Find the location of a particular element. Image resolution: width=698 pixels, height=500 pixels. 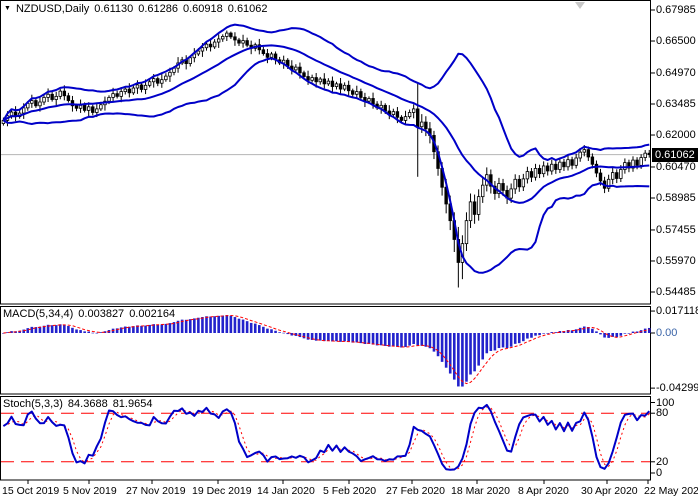

stoch-tick-label: 0 is located at coordinates (659, 473).